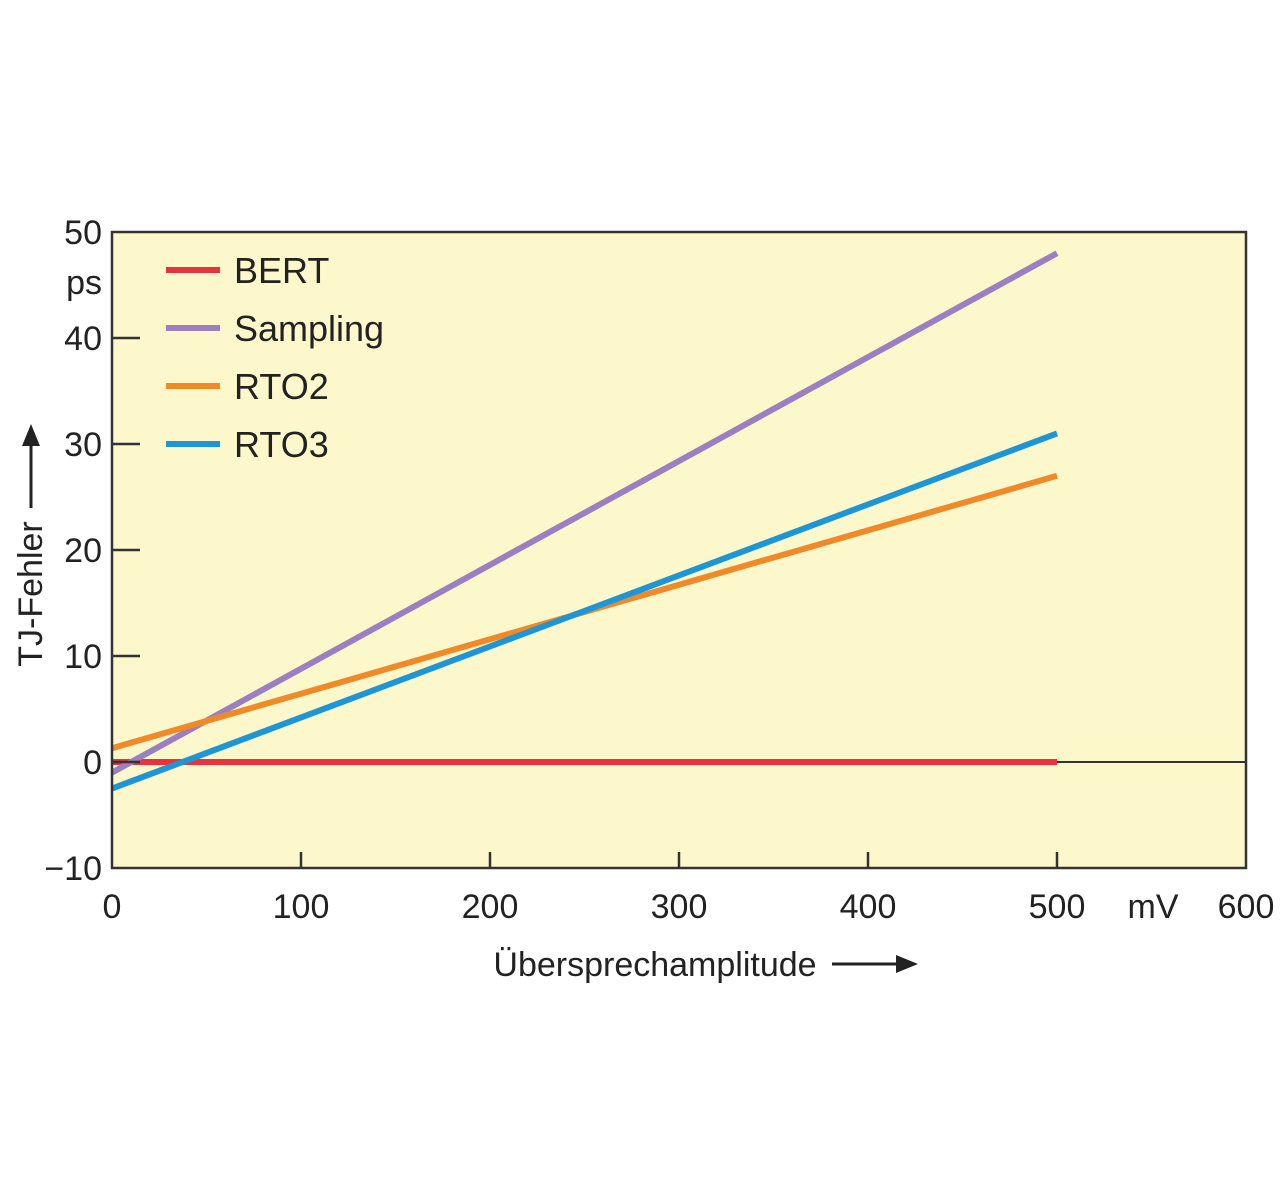  I want to click on y-unit-label: ps, so click(84, 283).